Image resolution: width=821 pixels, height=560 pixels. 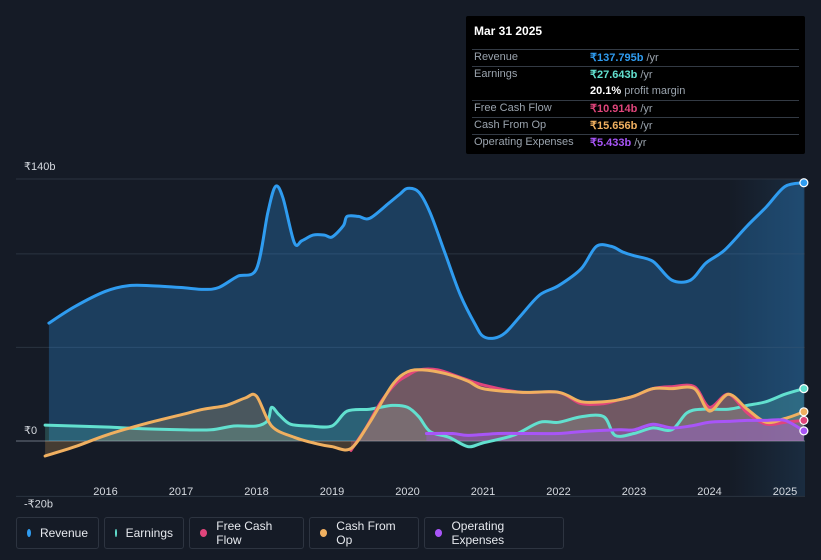 I want to click on end-markers, so click(x=804, y=307).